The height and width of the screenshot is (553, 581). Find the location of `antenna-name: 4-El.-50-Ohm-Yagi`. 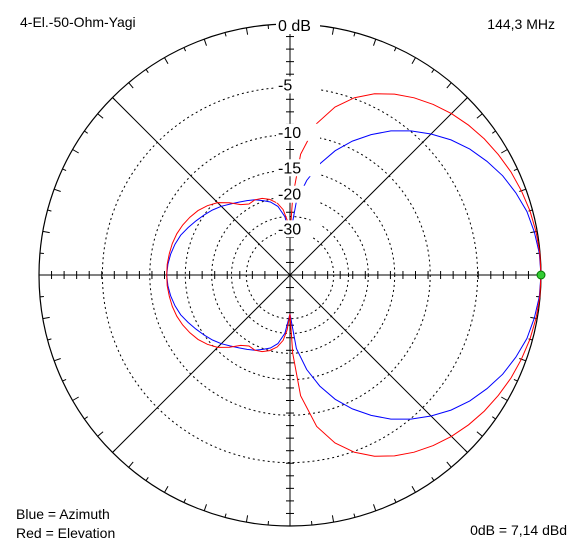

antenna-name: 4-El.-50-Ohm-Yagi is located at coordinates (78, 22).